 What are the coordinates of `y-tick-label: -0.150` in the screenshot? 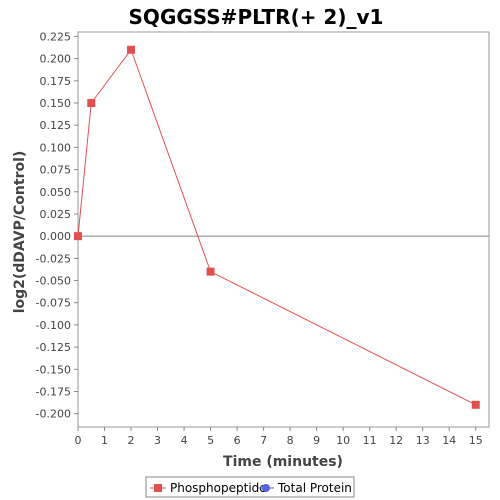 It's located at (53, 369).